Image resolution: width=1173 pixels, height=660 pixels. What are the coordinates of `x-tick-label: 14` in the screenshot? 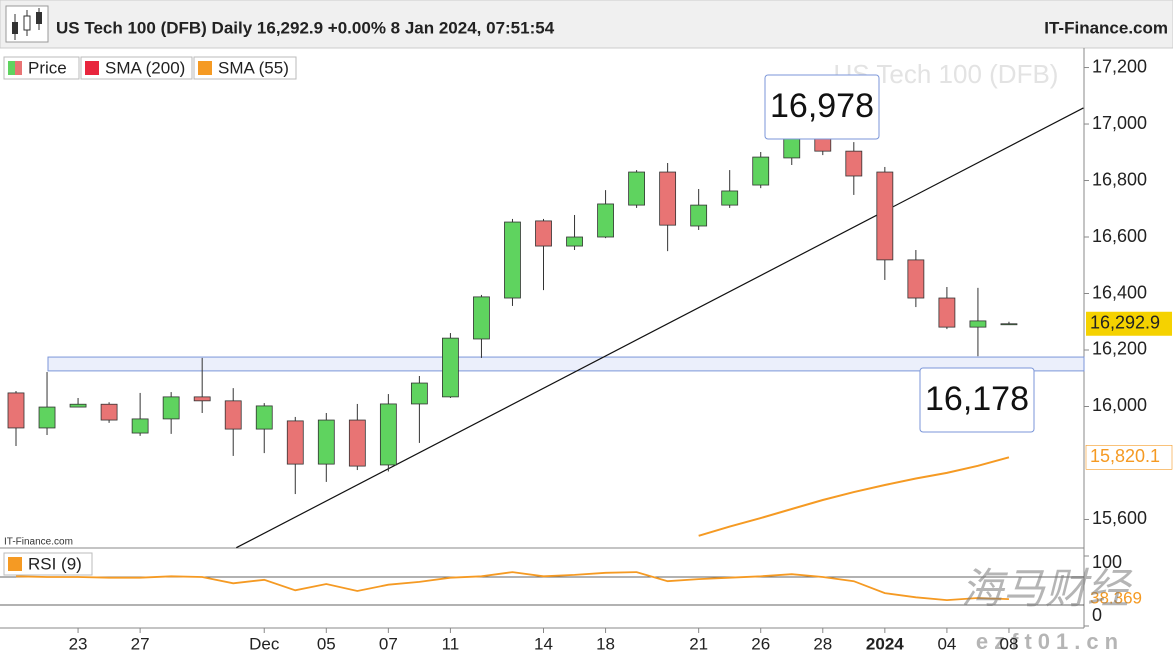 It's located at (543, 643).